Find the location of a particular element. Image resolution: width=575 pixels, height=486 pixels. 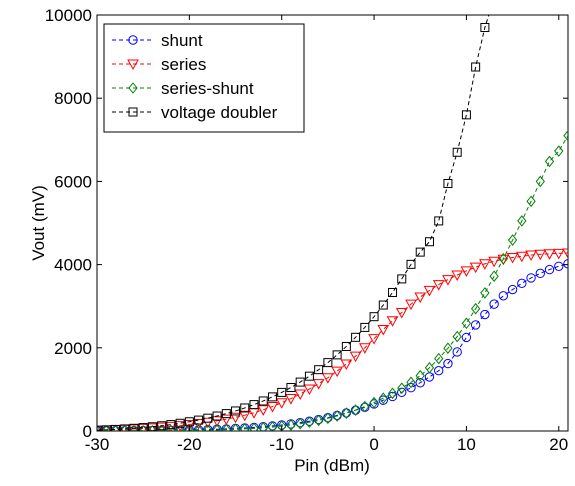

y-tick-label: 2000 is located at coordinates (73, 348).